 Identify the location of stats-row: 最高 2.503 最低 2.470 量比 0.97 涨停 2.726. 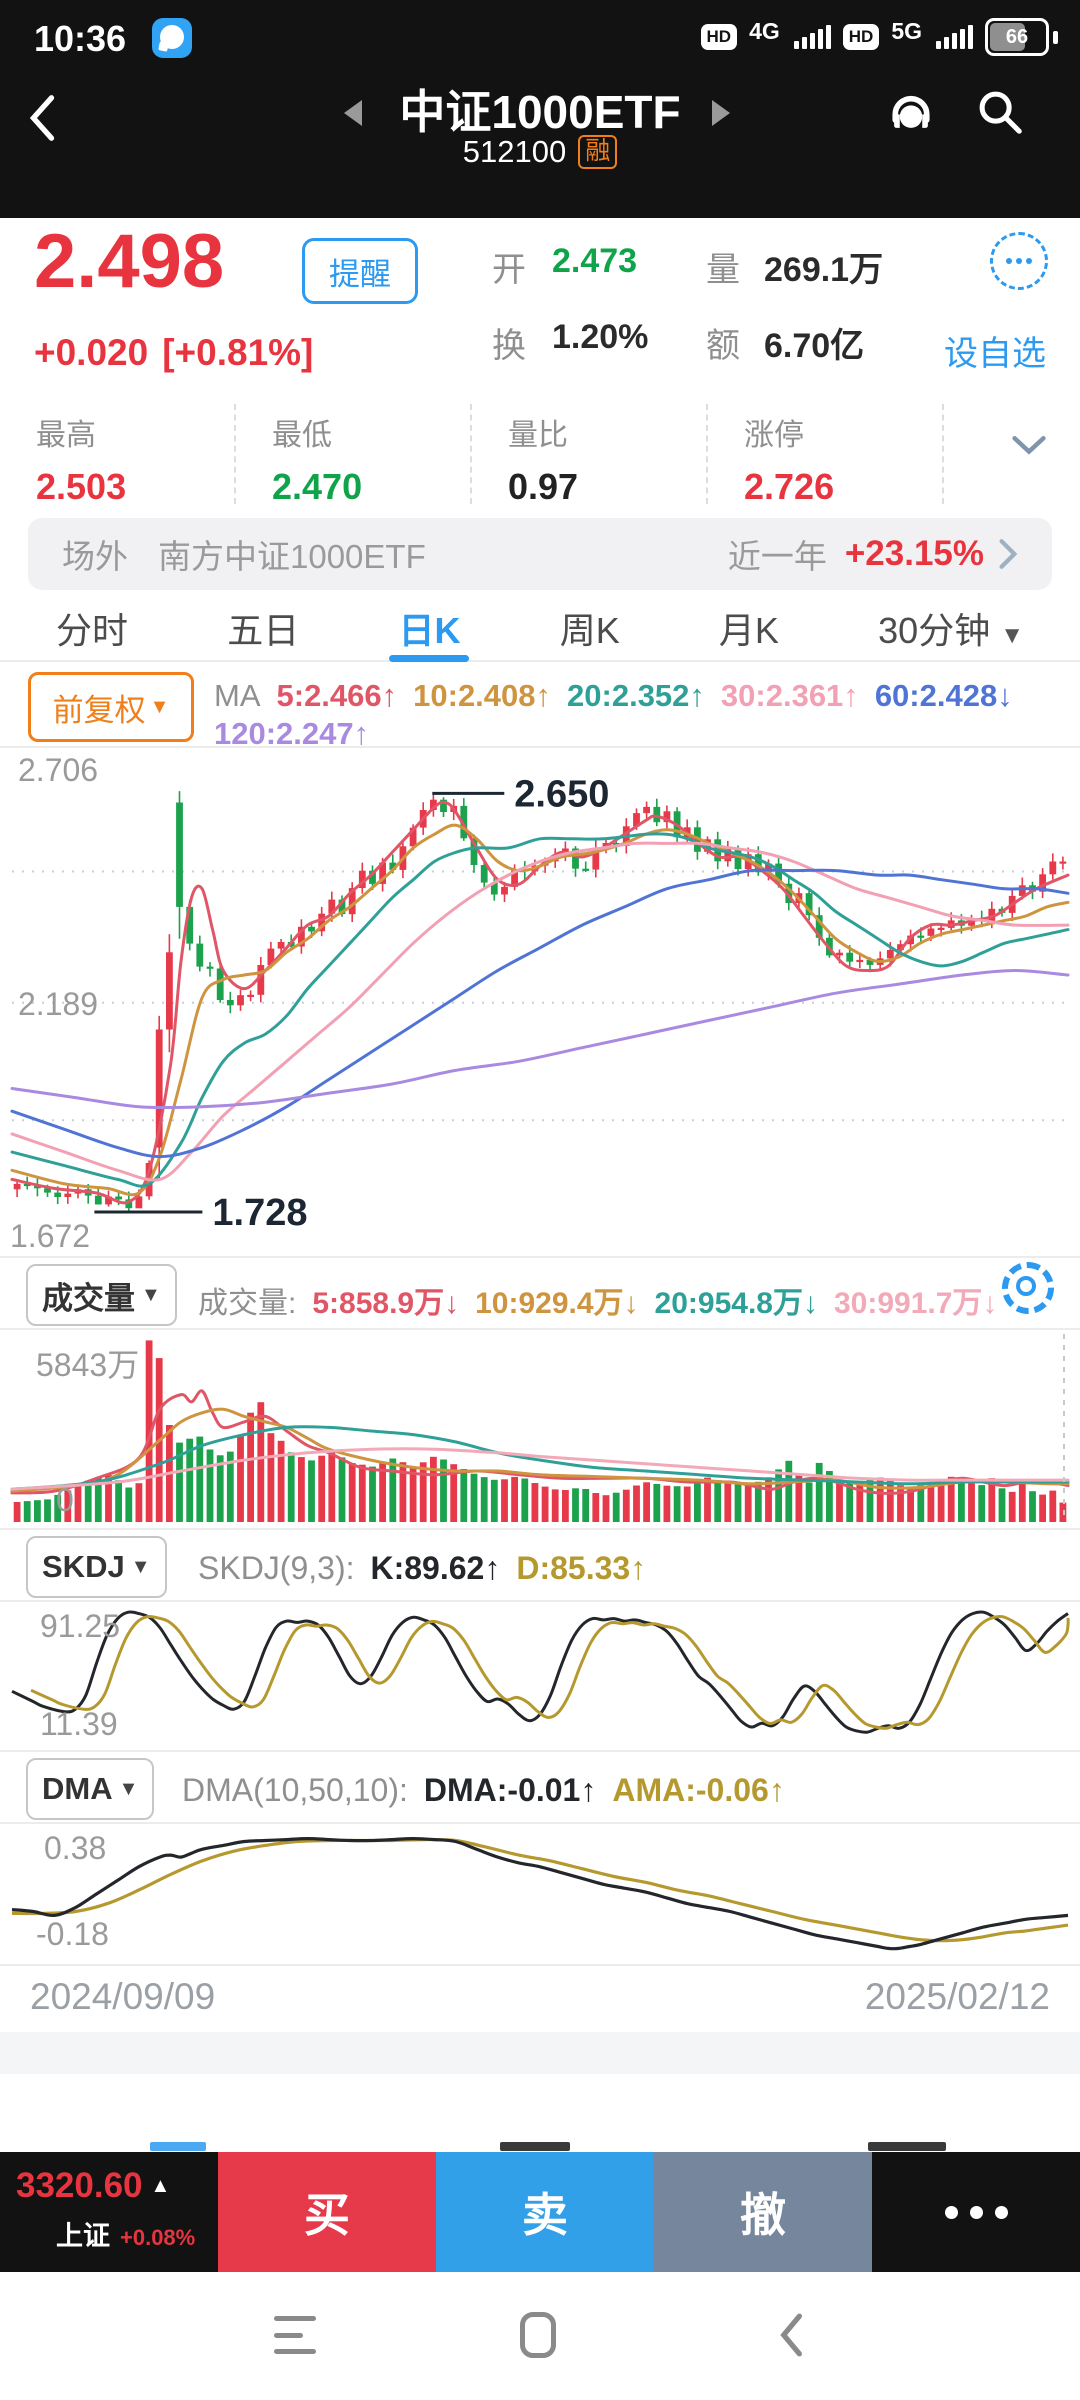
(540, 454).